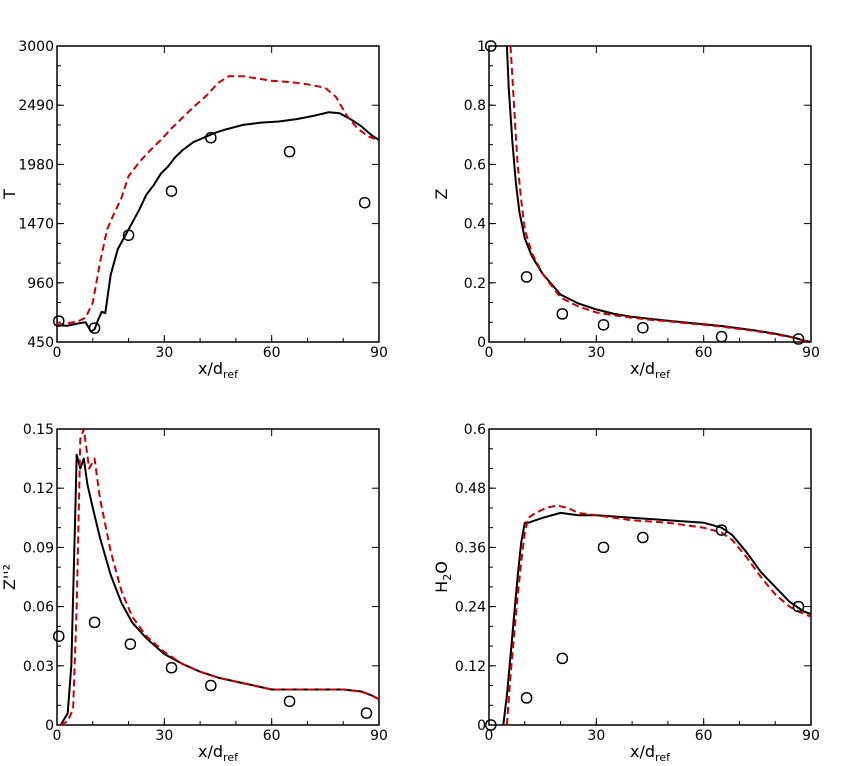 The width and height of the screenshot is (861, 766). Describe the element at coordinates (36, 225) in the screenshot. I see `y-tick-label: 1470` at that location.